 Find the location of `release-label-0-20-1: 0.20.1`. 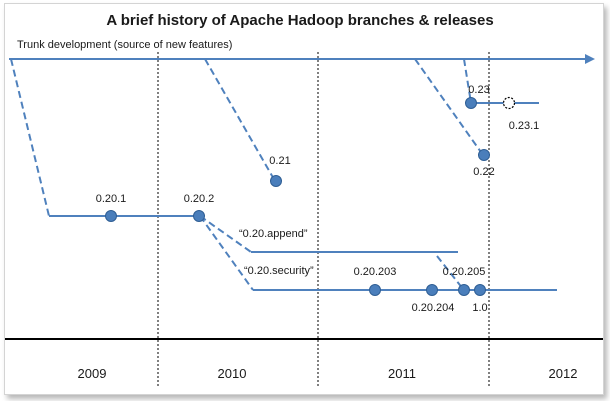

release-label-0-20-1: 0.20.1 is located at coordinates (111, 199).